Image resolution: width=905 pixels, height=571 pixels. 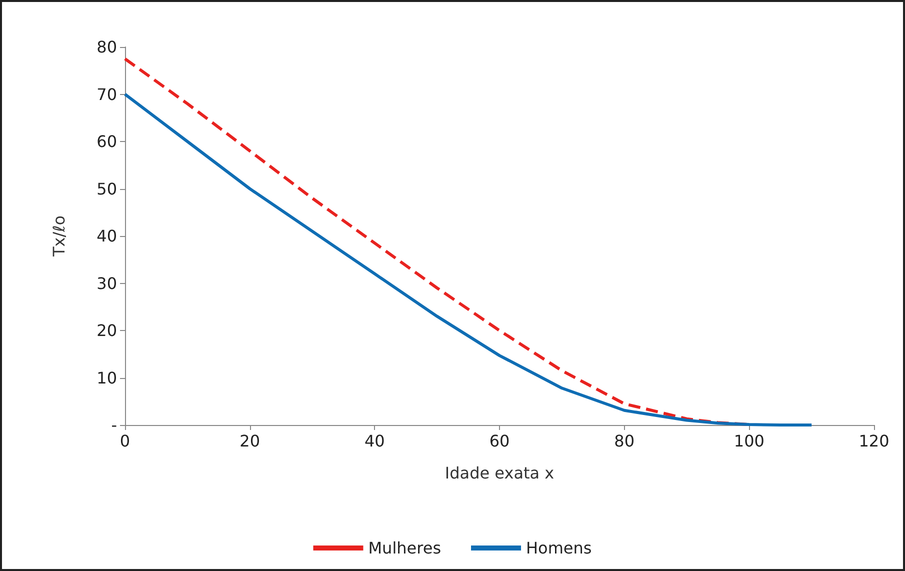 I want to click on y-tick-label: 50, so click(x=106, y=188).